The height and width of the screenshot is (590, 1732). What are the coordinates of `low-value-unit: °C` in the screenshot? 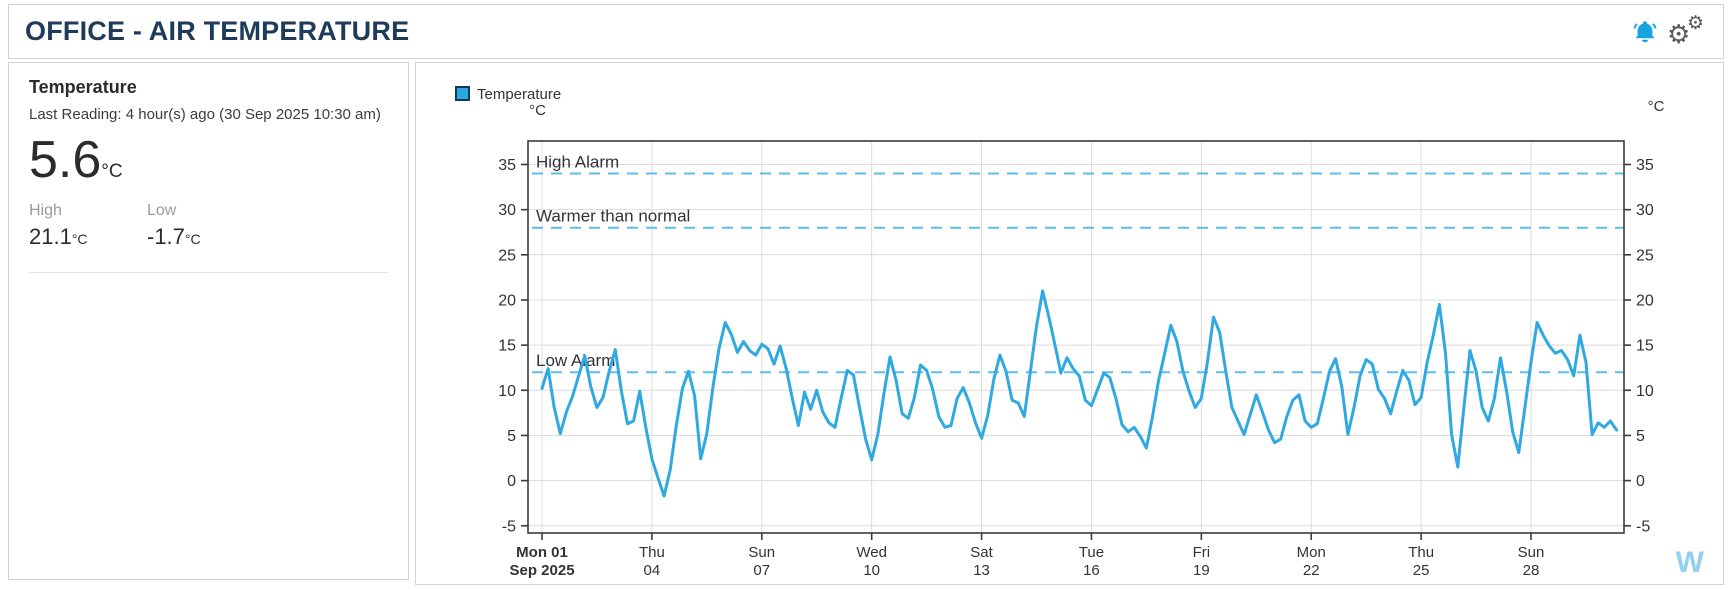 It's located at (192, 238).